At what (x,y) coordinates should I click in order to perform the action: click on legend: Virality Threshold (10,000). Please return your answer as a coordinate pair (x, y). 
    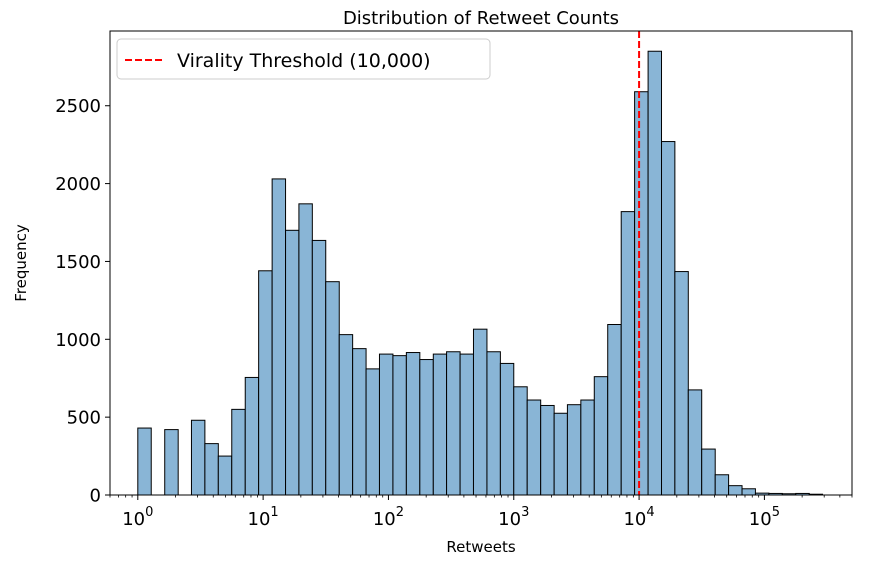
    Looking at the image, I should click on (303, 59).